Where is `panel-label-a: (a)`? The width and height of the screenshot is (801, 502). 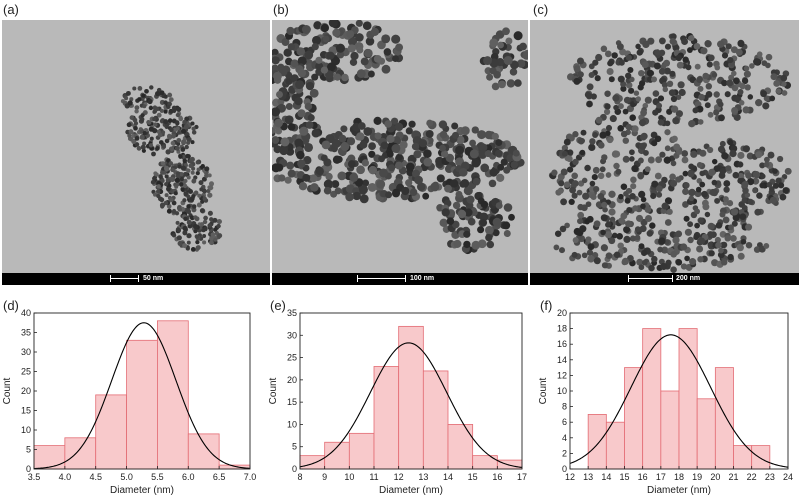
panel-label-a: (a) is located at coordinates (11, 9).